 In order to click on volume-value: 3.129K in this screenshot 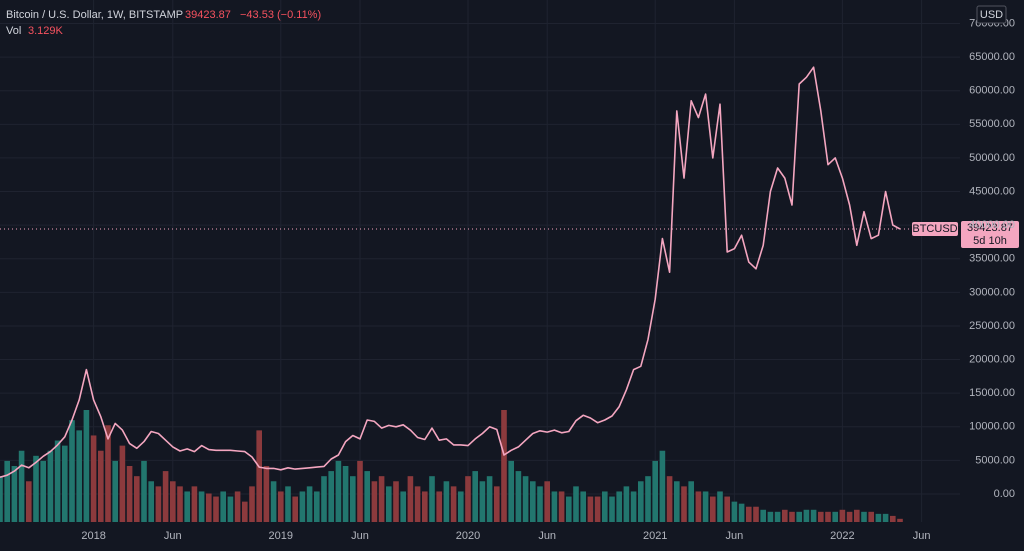, I will do `click(46, 31)`.